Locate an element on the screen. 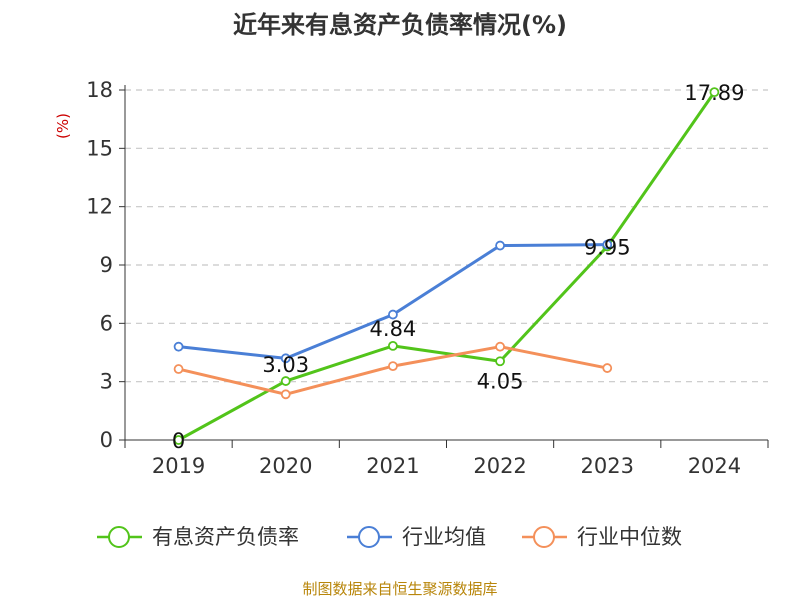 Image resolution: width=800 pixels, height=600 pixels. y-tick-label: 18 is located at coordinates (99, 90).